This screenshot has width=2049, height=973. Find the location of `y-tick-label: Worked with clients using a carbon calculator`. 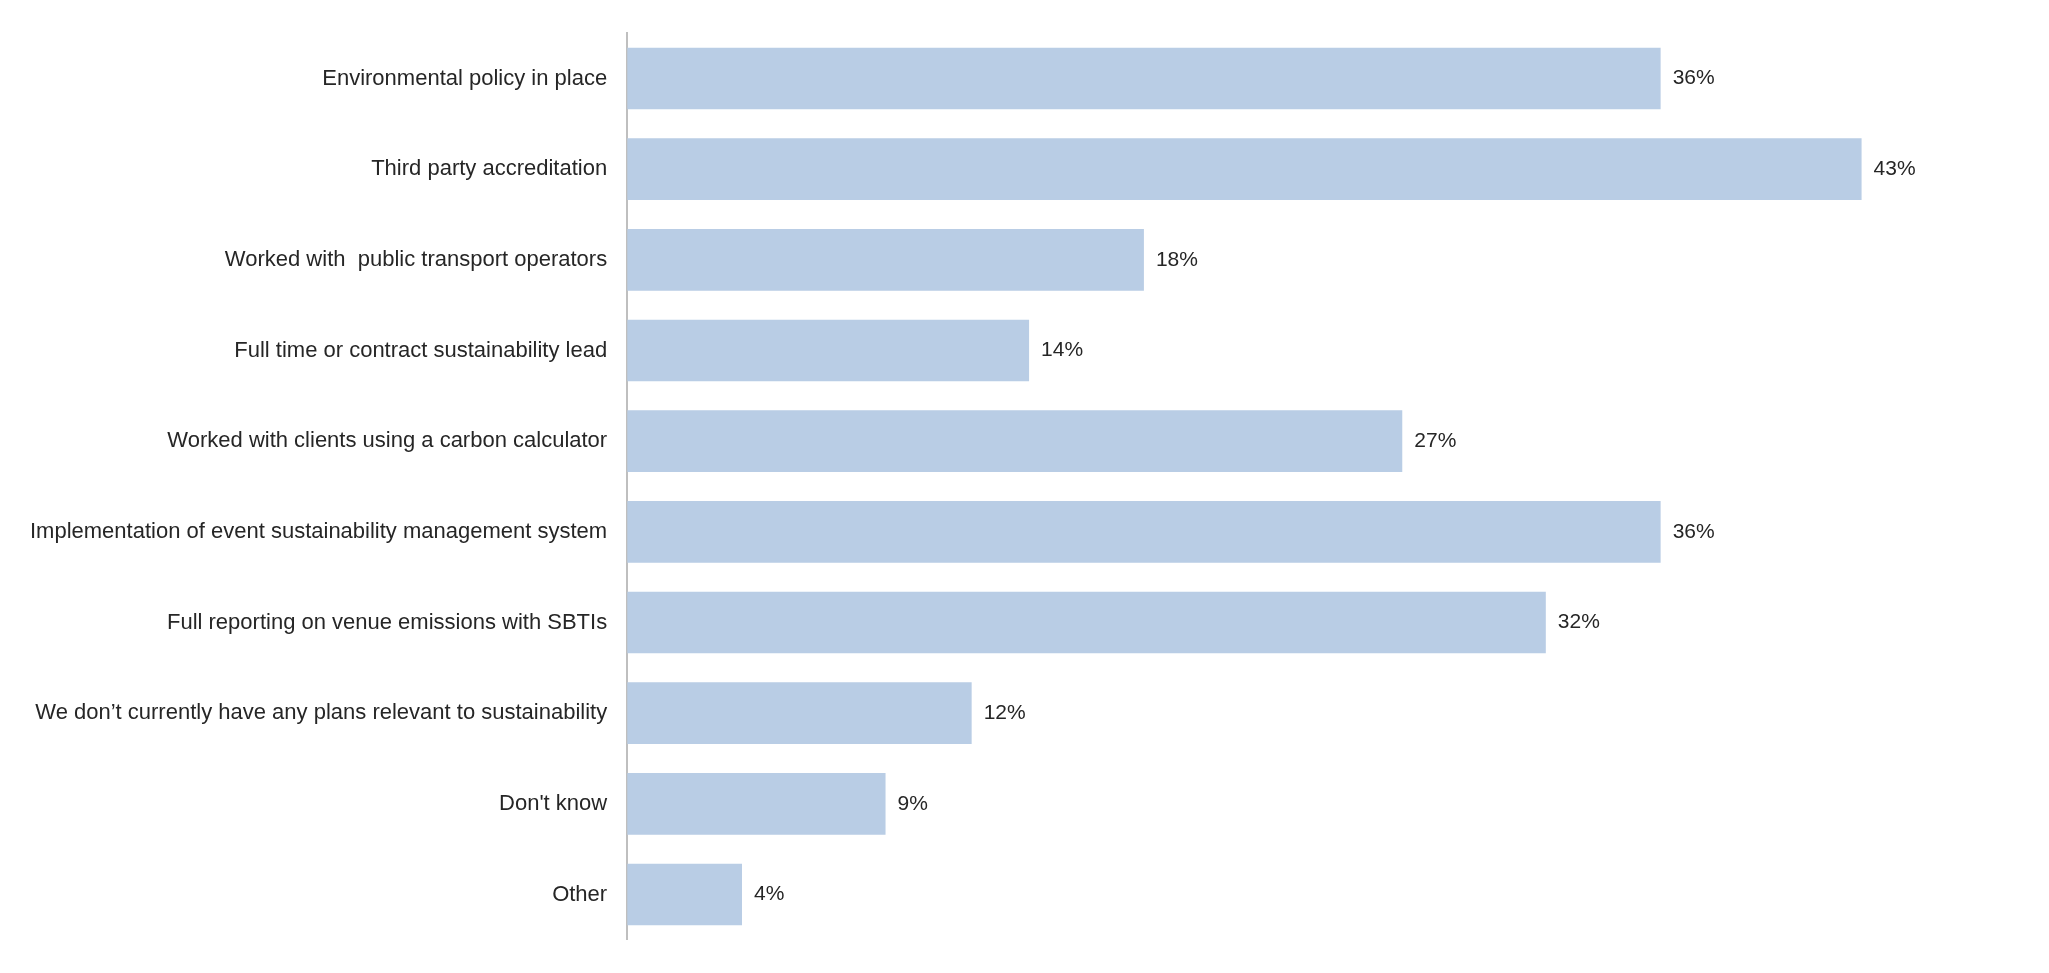

y-tick-label: Worked with clients using a carbon calculator is located at coordinates (387, 440).